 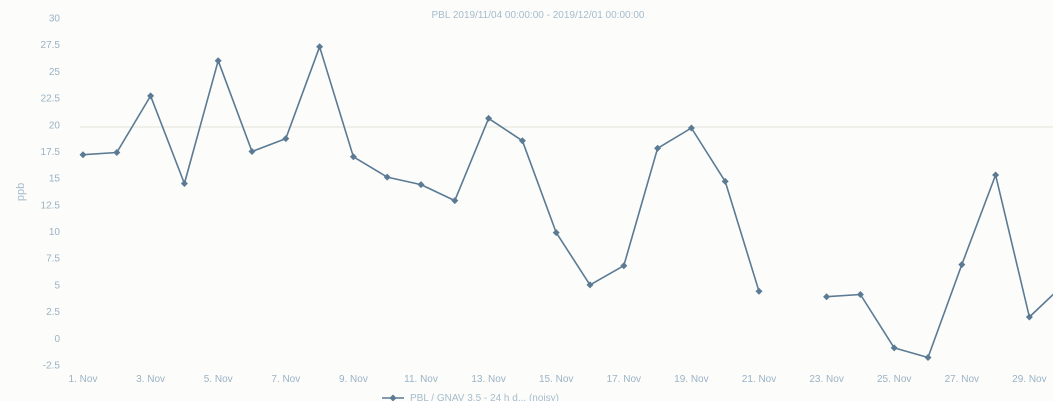 I want to click on y-tick-label: 25, so click(x=55, y=72).